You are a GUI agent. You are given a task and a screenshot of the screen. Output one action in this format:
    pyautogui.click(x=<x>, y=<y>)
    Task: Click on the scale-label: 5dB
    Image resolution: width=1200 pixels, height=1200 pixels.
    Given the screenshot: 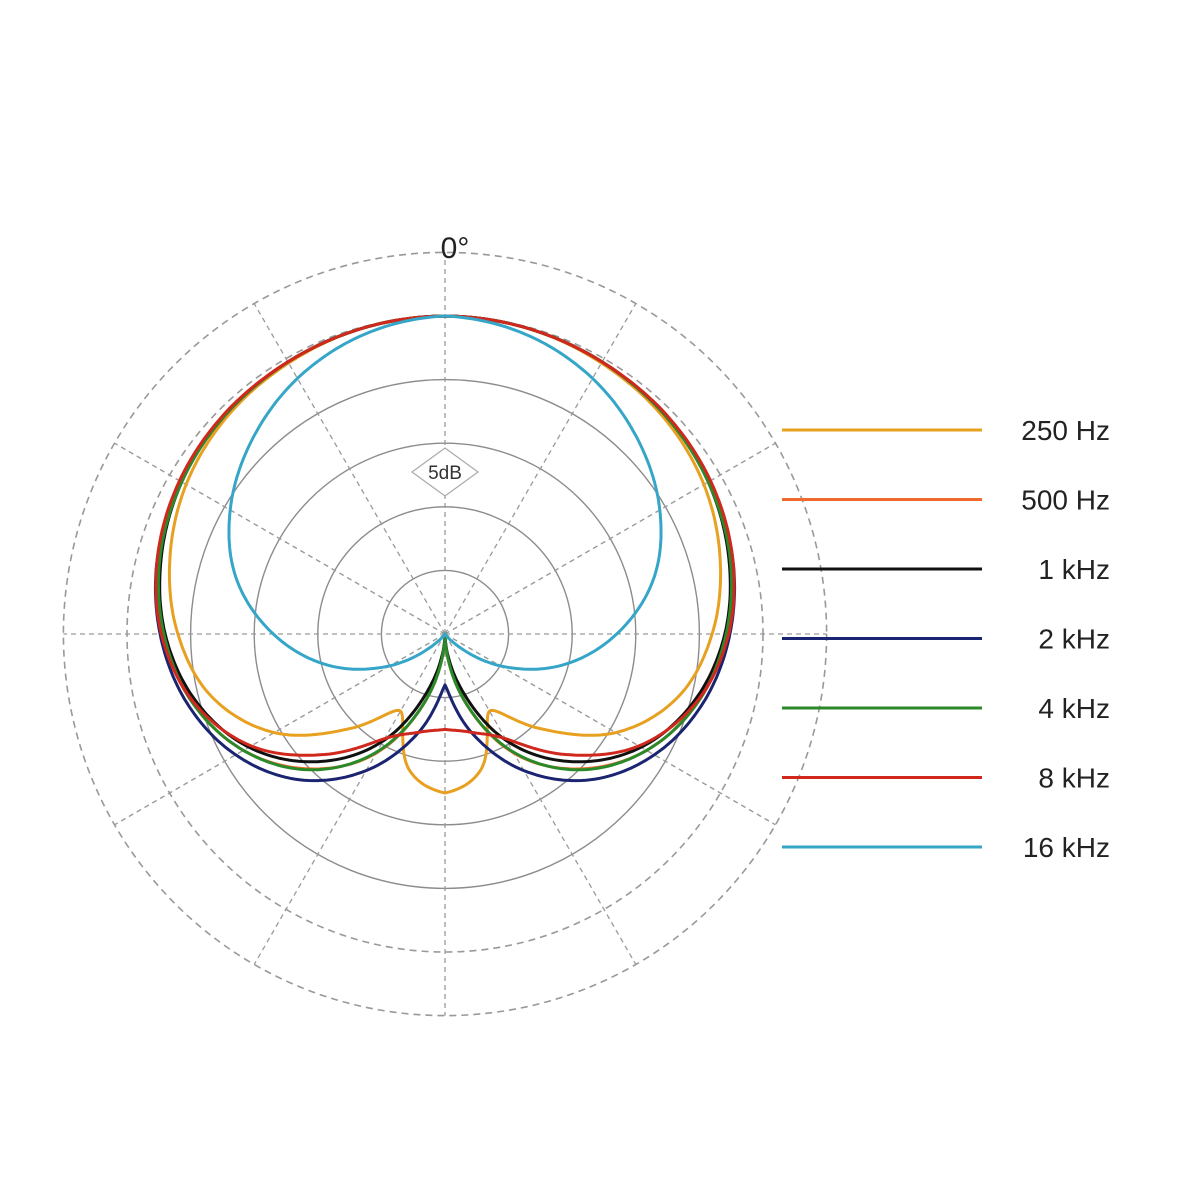 What is the action you would take?
    pyautogui.click(x=445, y=473)
    